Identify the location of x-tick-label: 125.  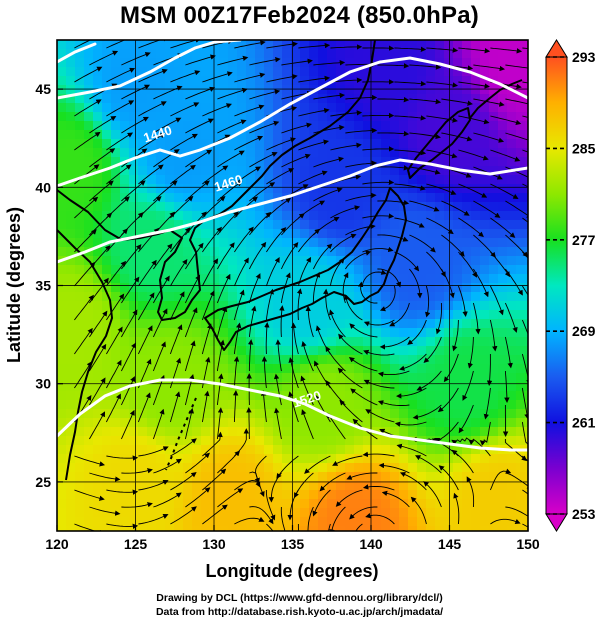
(136, 544).